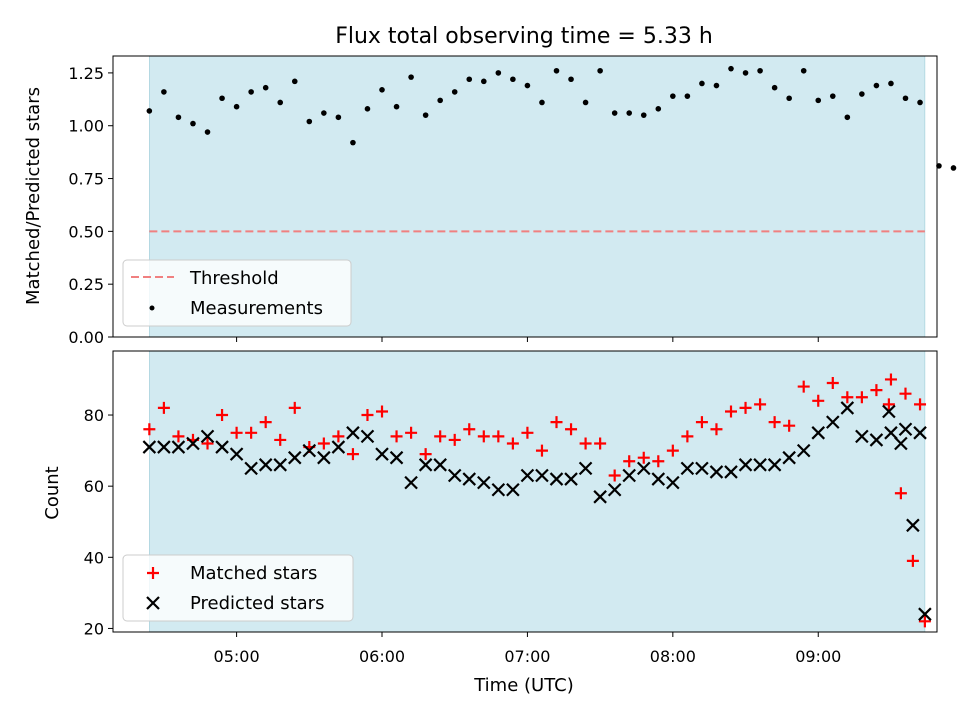 This screenshot has width=960, height=720. What do you see at coordinates (86, 231) in the screenshot?
I see `y-tick-label: 0.50` at bounding box center [86, 231].